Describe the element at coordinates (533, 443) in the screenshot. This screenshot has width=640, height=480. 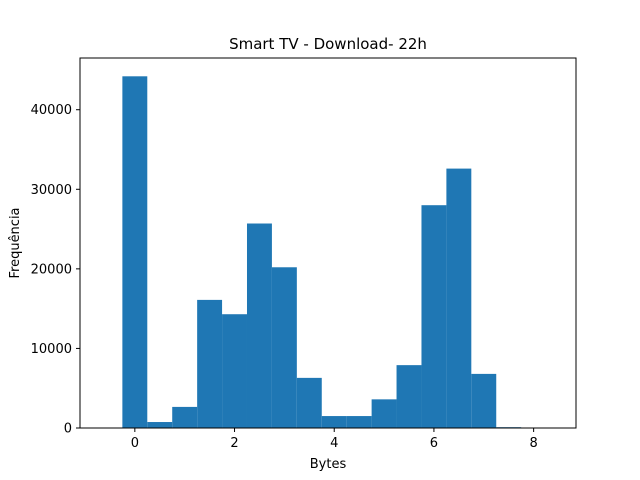
I see `x-tick-label: 8` at that location.